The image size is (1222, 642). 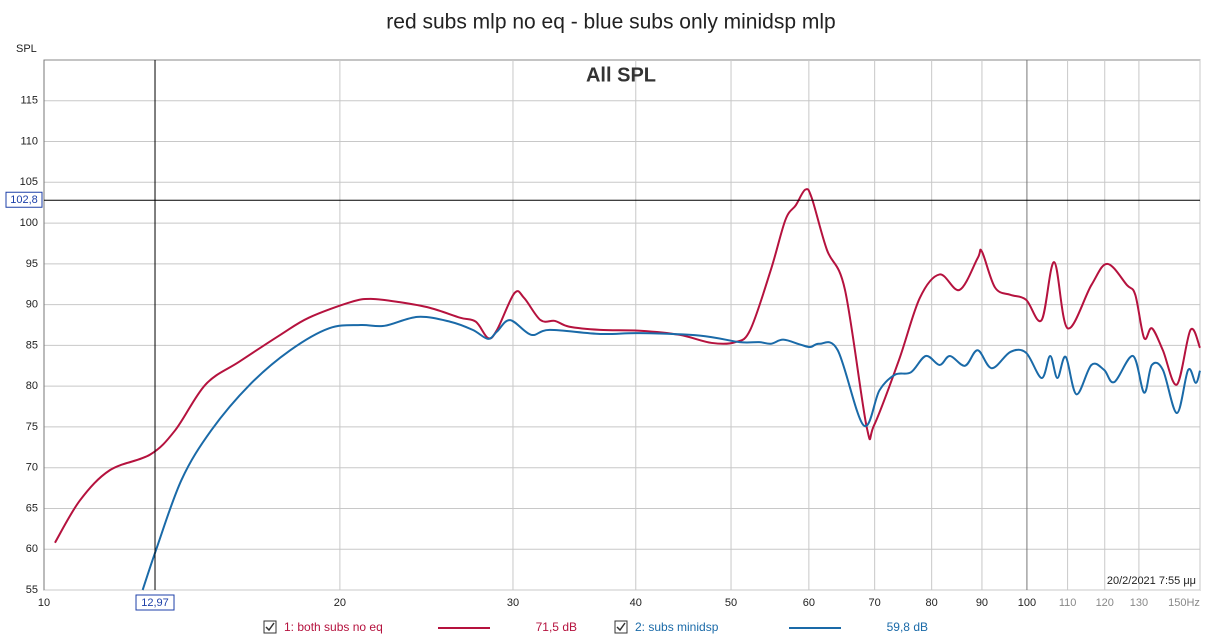 I want to click on y-axis-label: SPL, so click(x=26, y=49).